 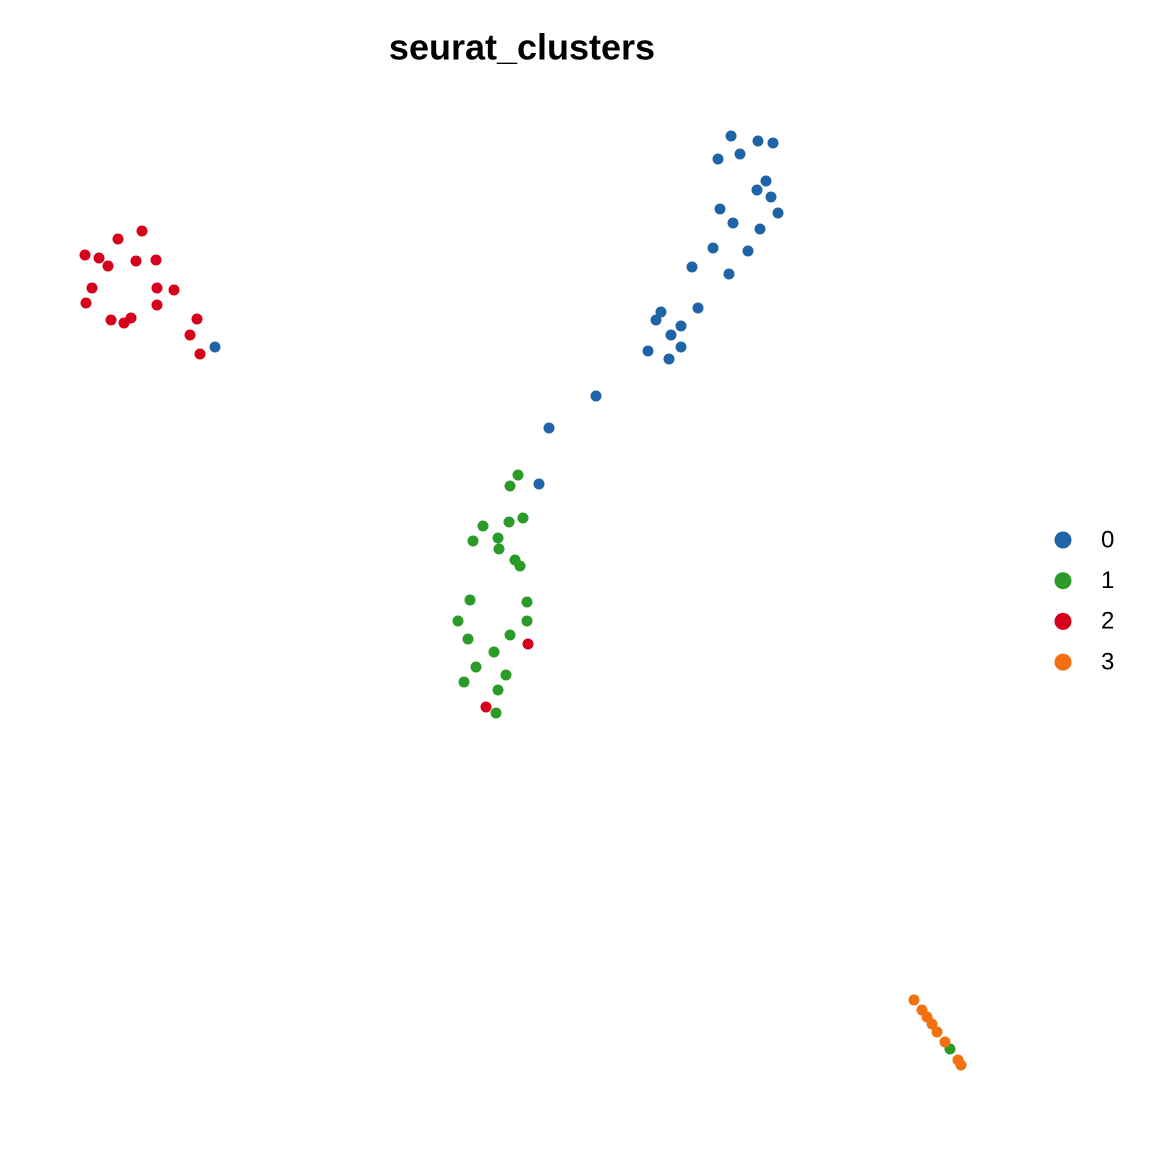 I want to click on legend-label: 1, so click(x=1107, y=580).